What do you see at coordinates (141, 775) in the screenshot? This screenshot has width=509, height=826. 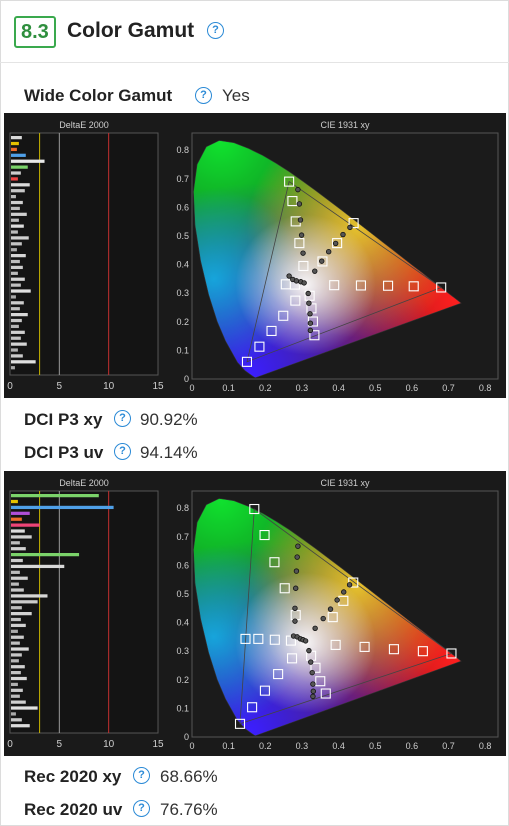 I see `rec2020-xy-help-icon: ?` at bounding box center [141, 775].